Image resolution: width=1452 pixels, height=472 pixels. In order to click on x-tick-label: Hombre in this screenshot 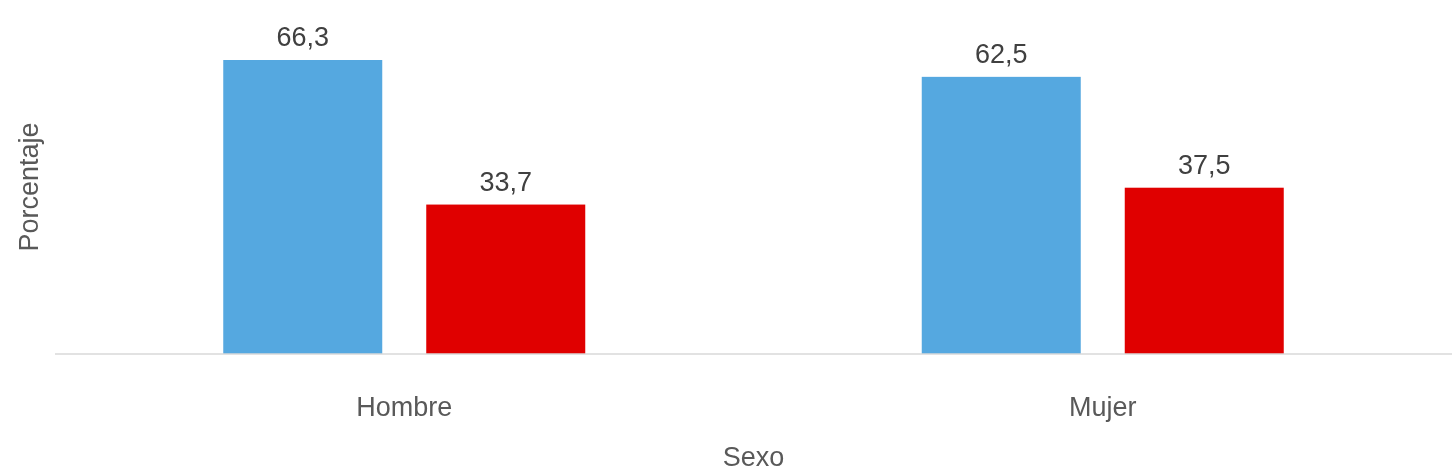, I will do `click(404, 407)`.